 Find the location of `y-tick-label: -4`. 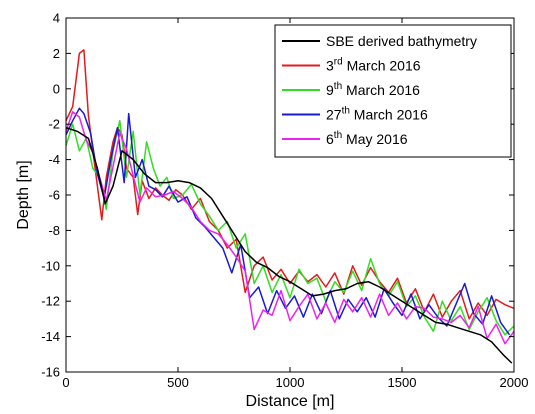

y-tick-label: -4 is located at coordinates (54, 159).